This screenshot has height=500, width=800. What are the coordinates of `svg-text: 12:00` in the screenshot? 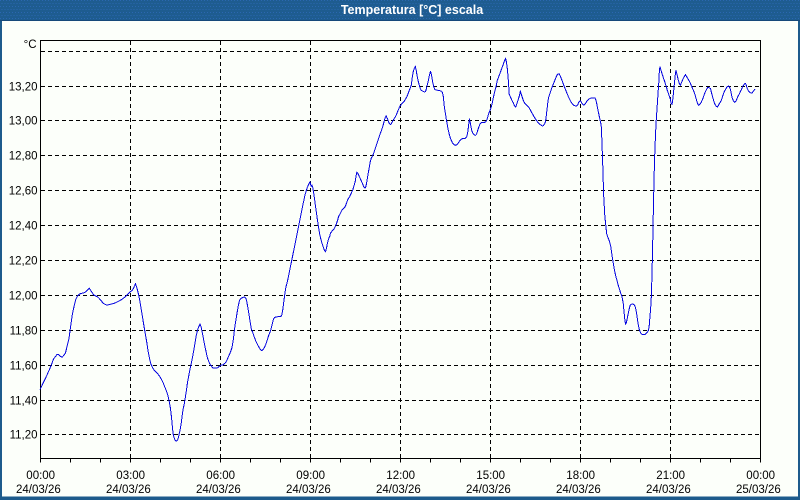 It's located at (400, 476).